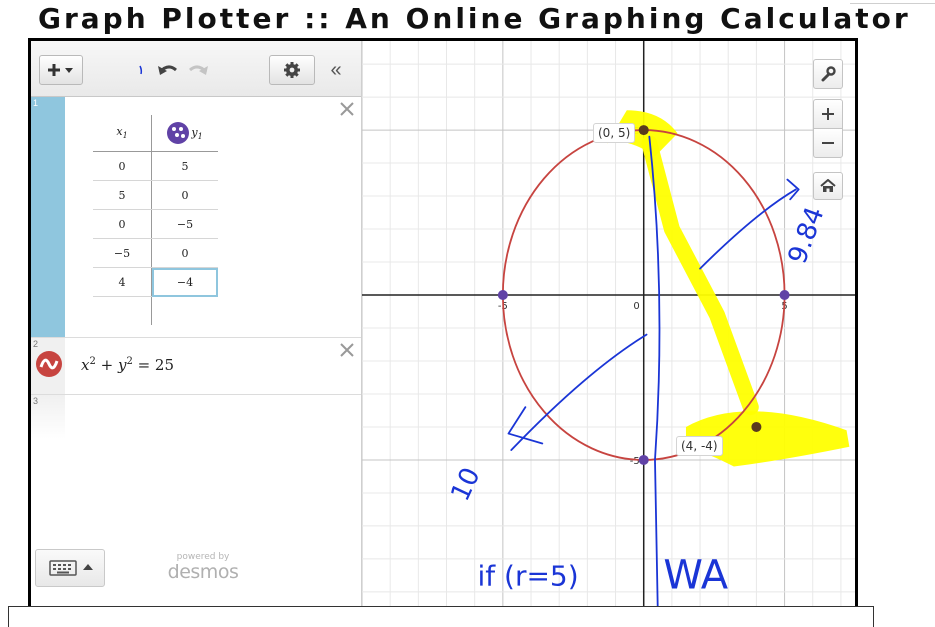 The width and height of the screenshot is (935, 627). I want to click on graph-settings-button, so click(828, 74).